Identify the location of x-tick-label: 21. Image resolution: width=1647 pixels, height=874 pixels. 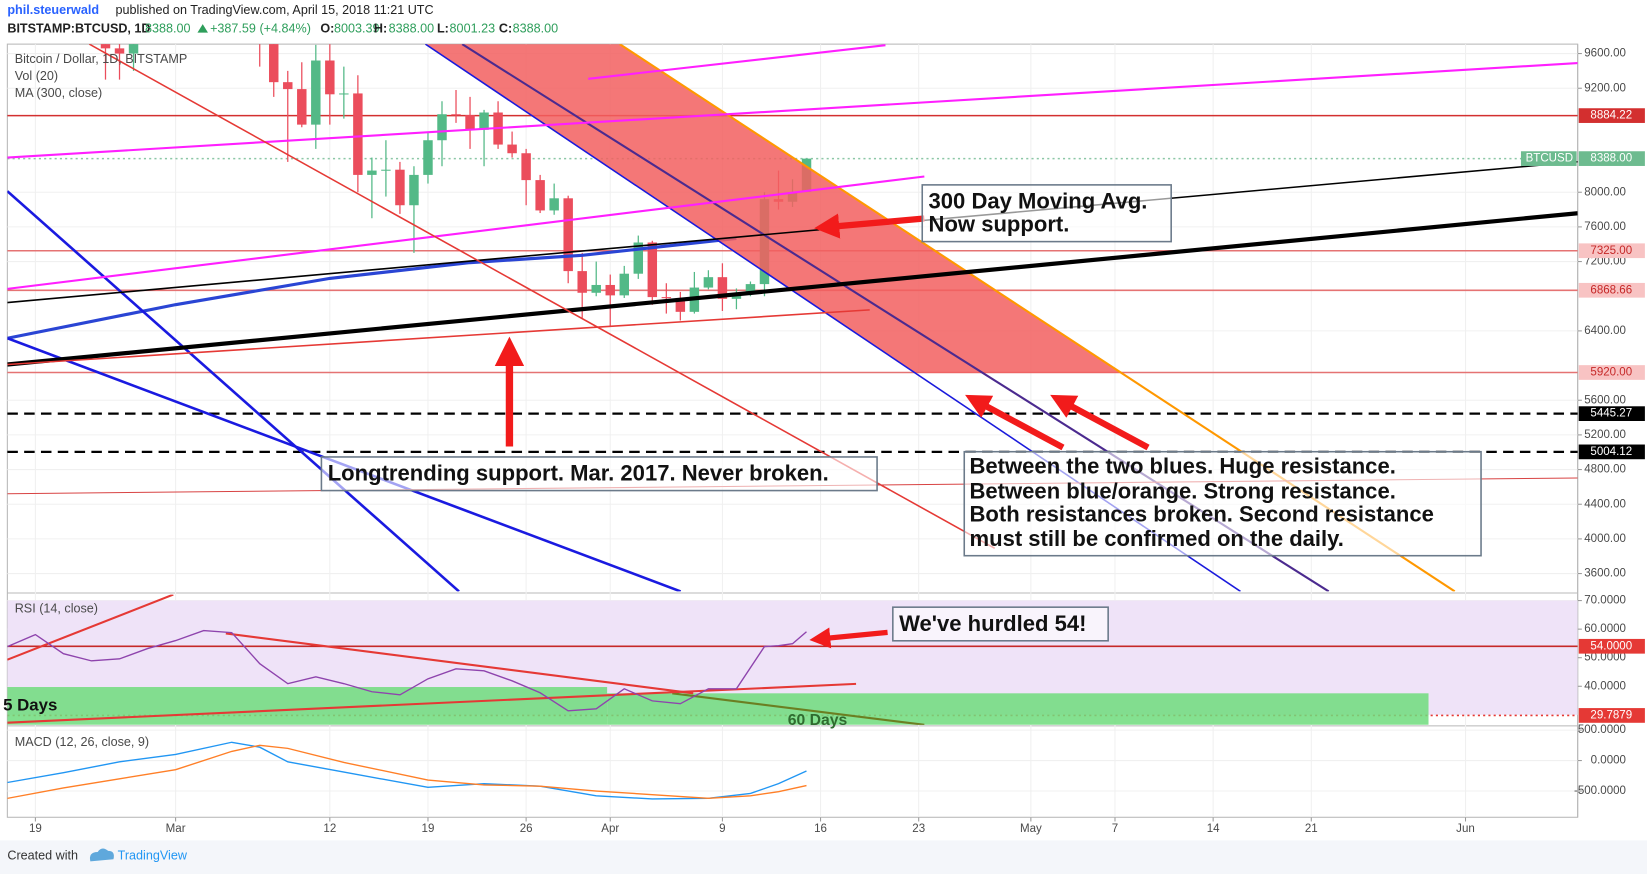
(1311, 829).